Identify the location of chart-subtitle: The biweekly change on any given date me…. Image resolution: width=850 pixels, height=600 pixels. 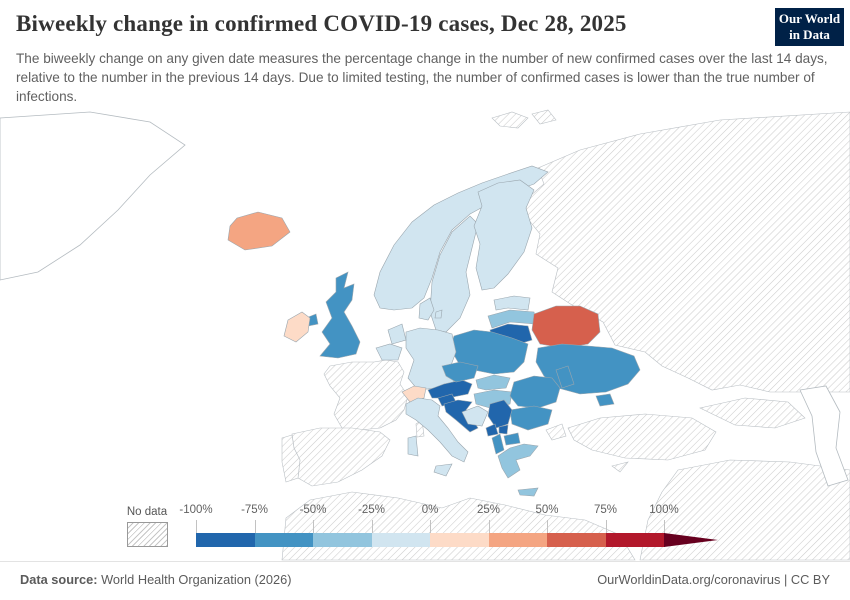
(422, 78).